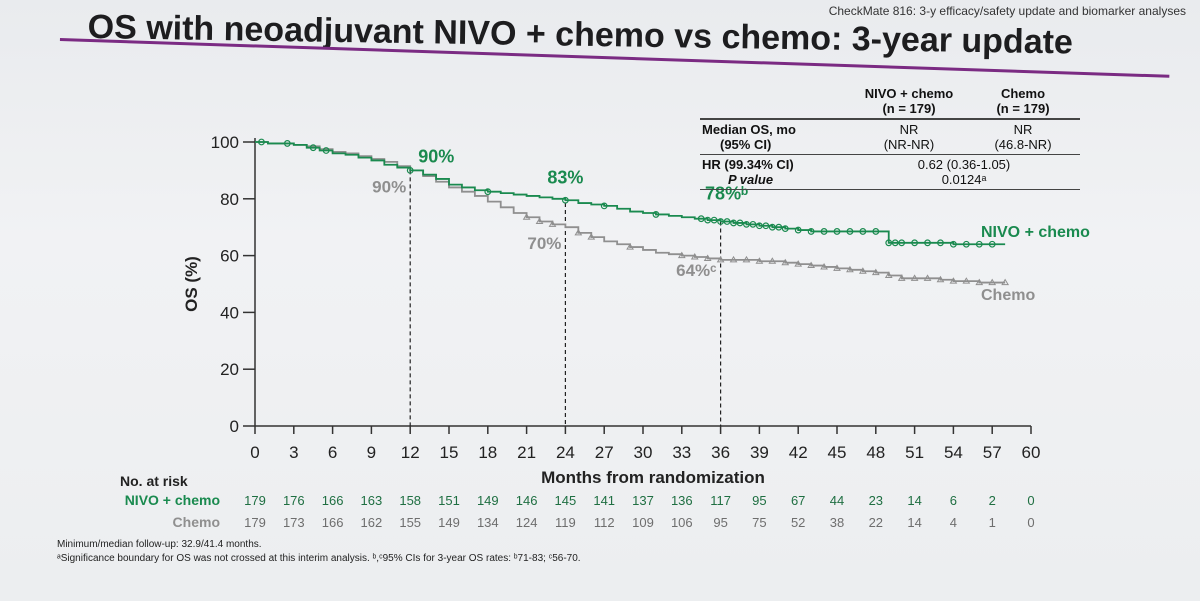  What do you see at coordinates (964, 164) in the screenshot?
I see `hr-value: 0.62 (0.36-1.05)` at bounding box center [964, 164].